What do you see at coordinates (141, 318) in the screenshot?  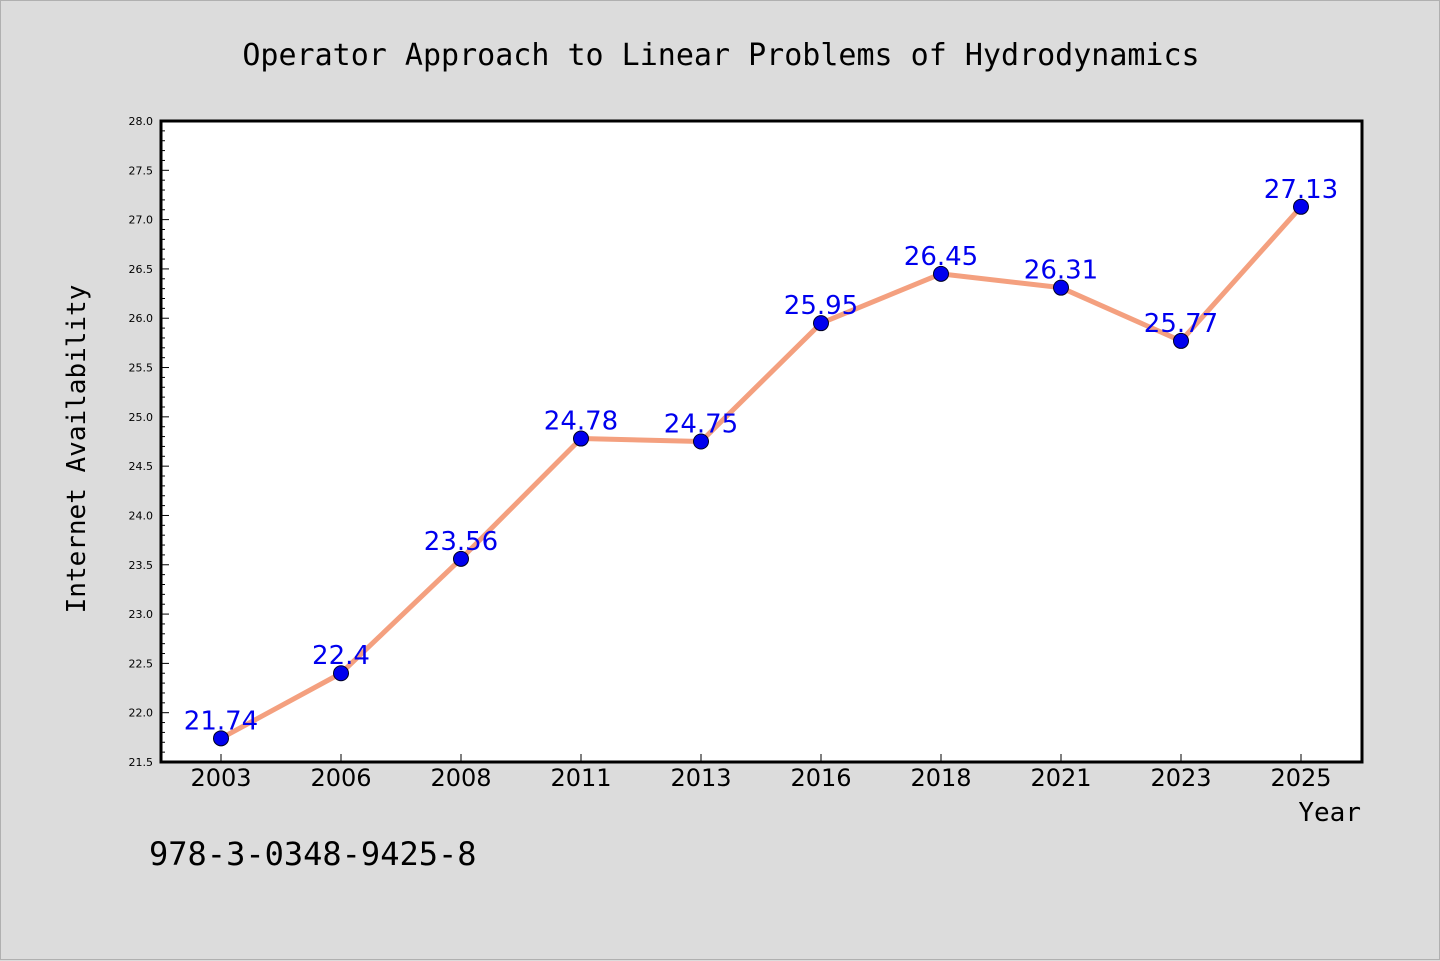 I see `y-tick-label: 26.0` at bounding box center [141, 318].